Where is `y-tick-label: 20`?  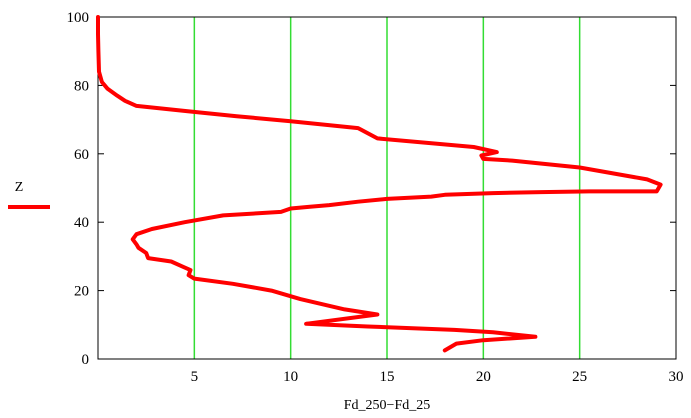 y-tick-label: 20 is located at coordinates (81, 292).